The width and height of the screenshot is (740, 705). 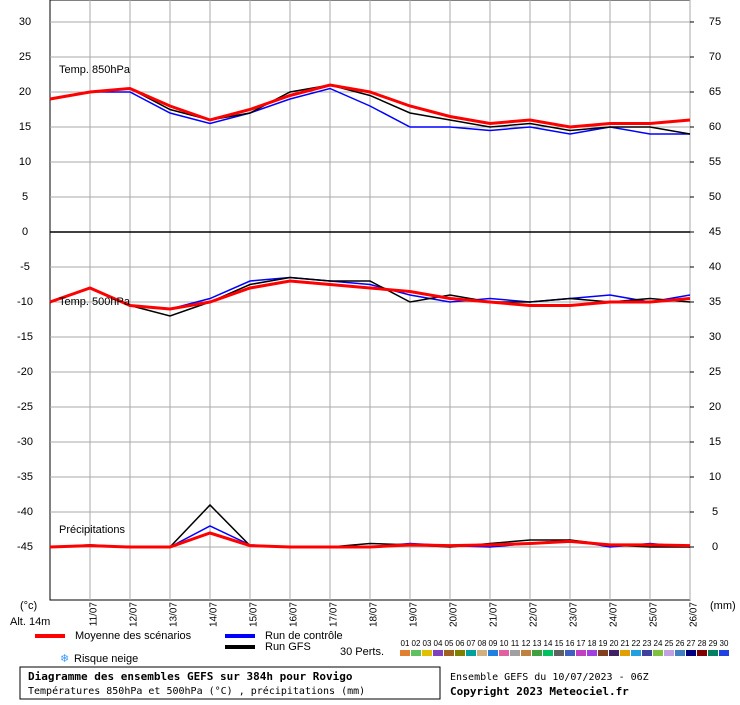 I want to click on pert-label: 18, so click(x=592, y=643).